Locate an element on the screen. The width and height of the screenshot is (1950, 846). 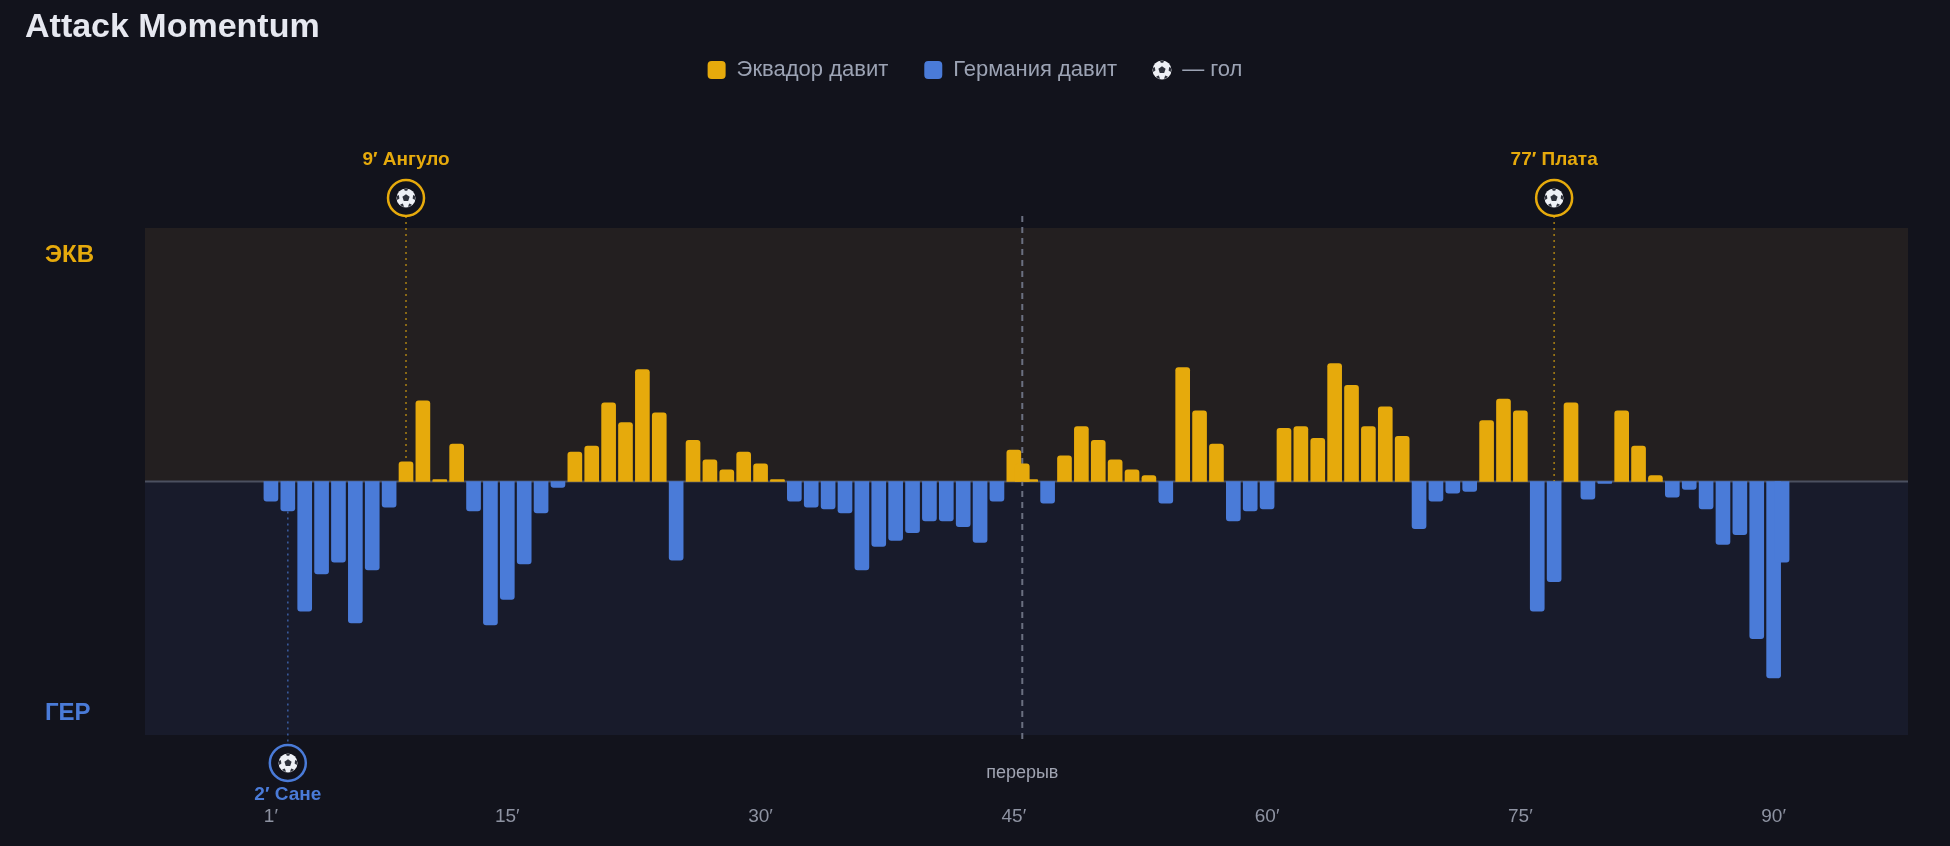
ref-line-label: перерыв is located at coordinates (1022, 771).